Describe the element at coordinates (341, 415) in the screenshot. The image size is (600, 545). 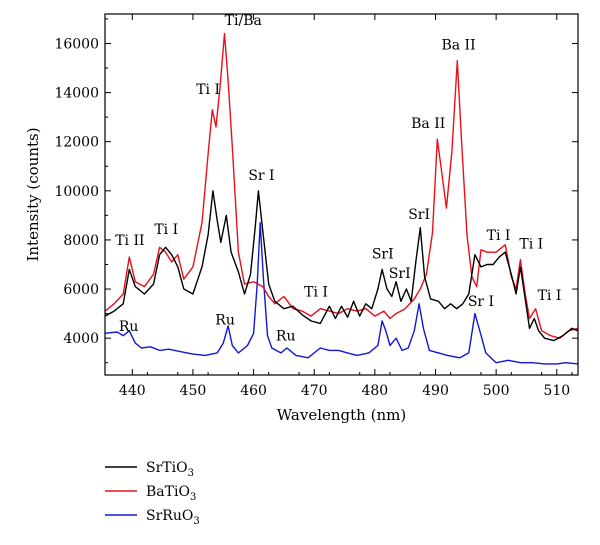
I see `x-axis-title: Wavelength (nm)` at that location.